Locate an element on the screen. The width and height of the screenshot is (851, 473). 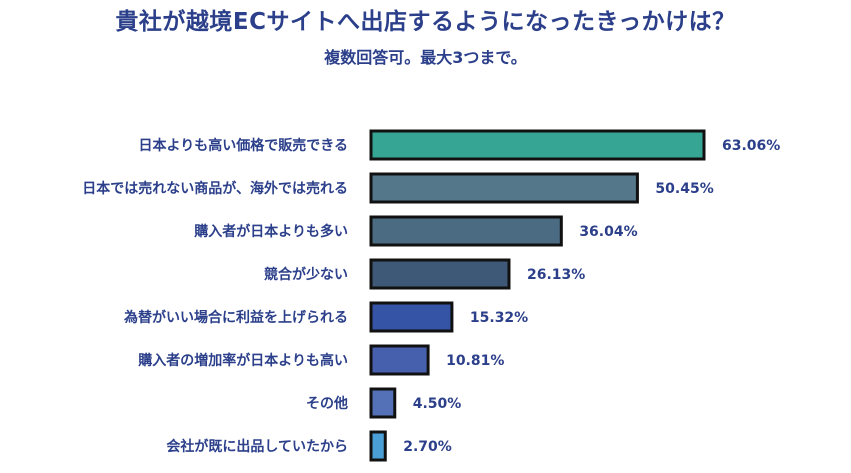
value-label-3: 36.04% is located at coordinates (608, 232).